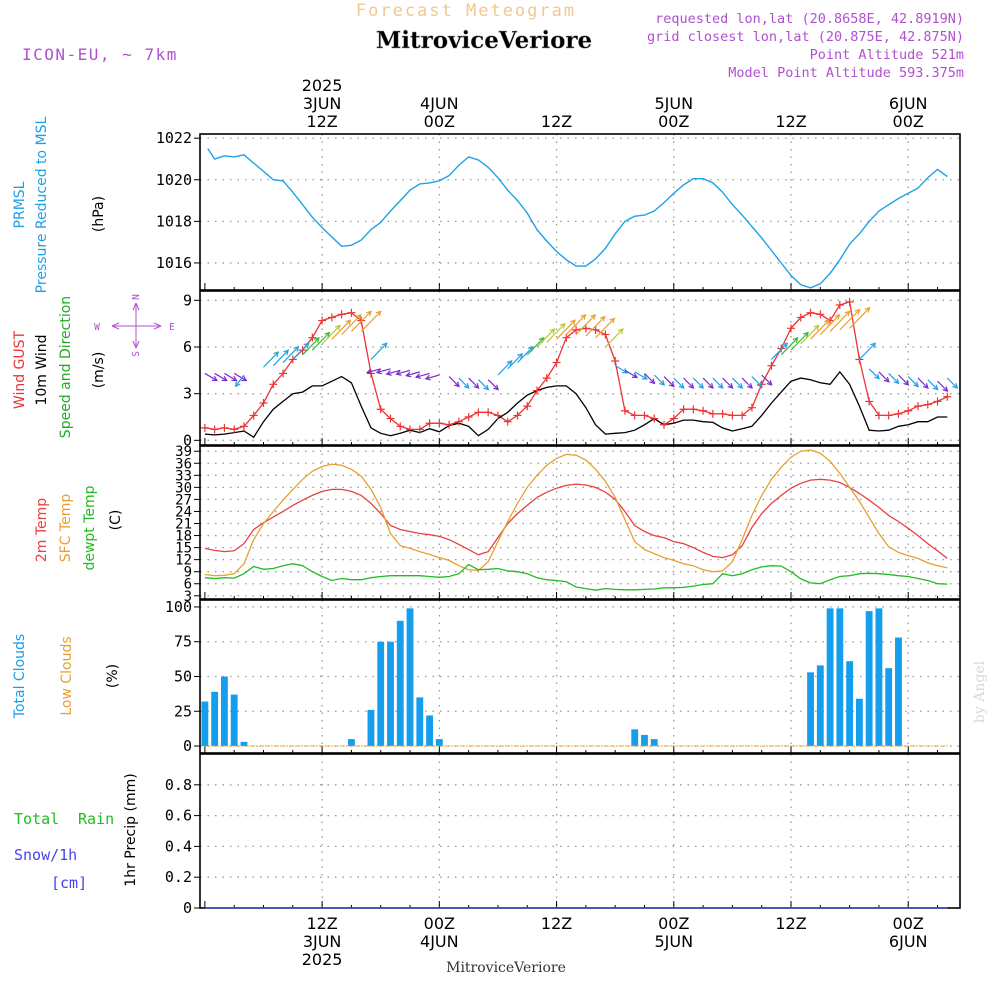 The image size is (1000, 1000). What do you see at coordinates (321, 121) in the screenshot?
I see `top-tick-label: 12Z` at bounding box center [321, 121].